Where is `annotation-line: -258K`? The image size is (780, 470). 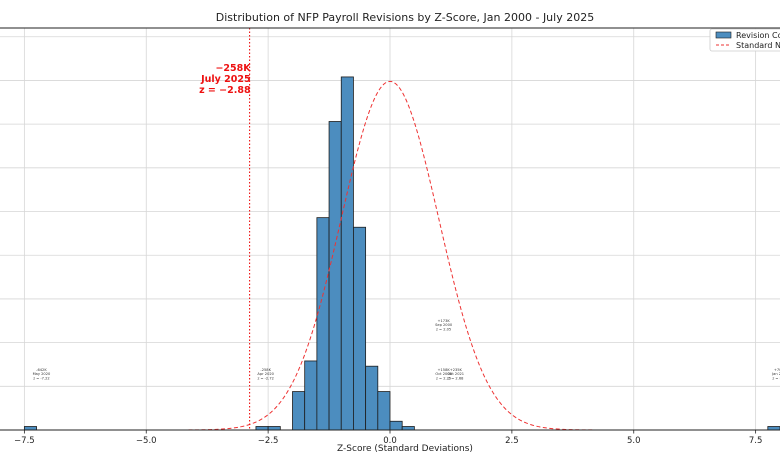 annotation-line: -258K is located at coordinates (265, 370).